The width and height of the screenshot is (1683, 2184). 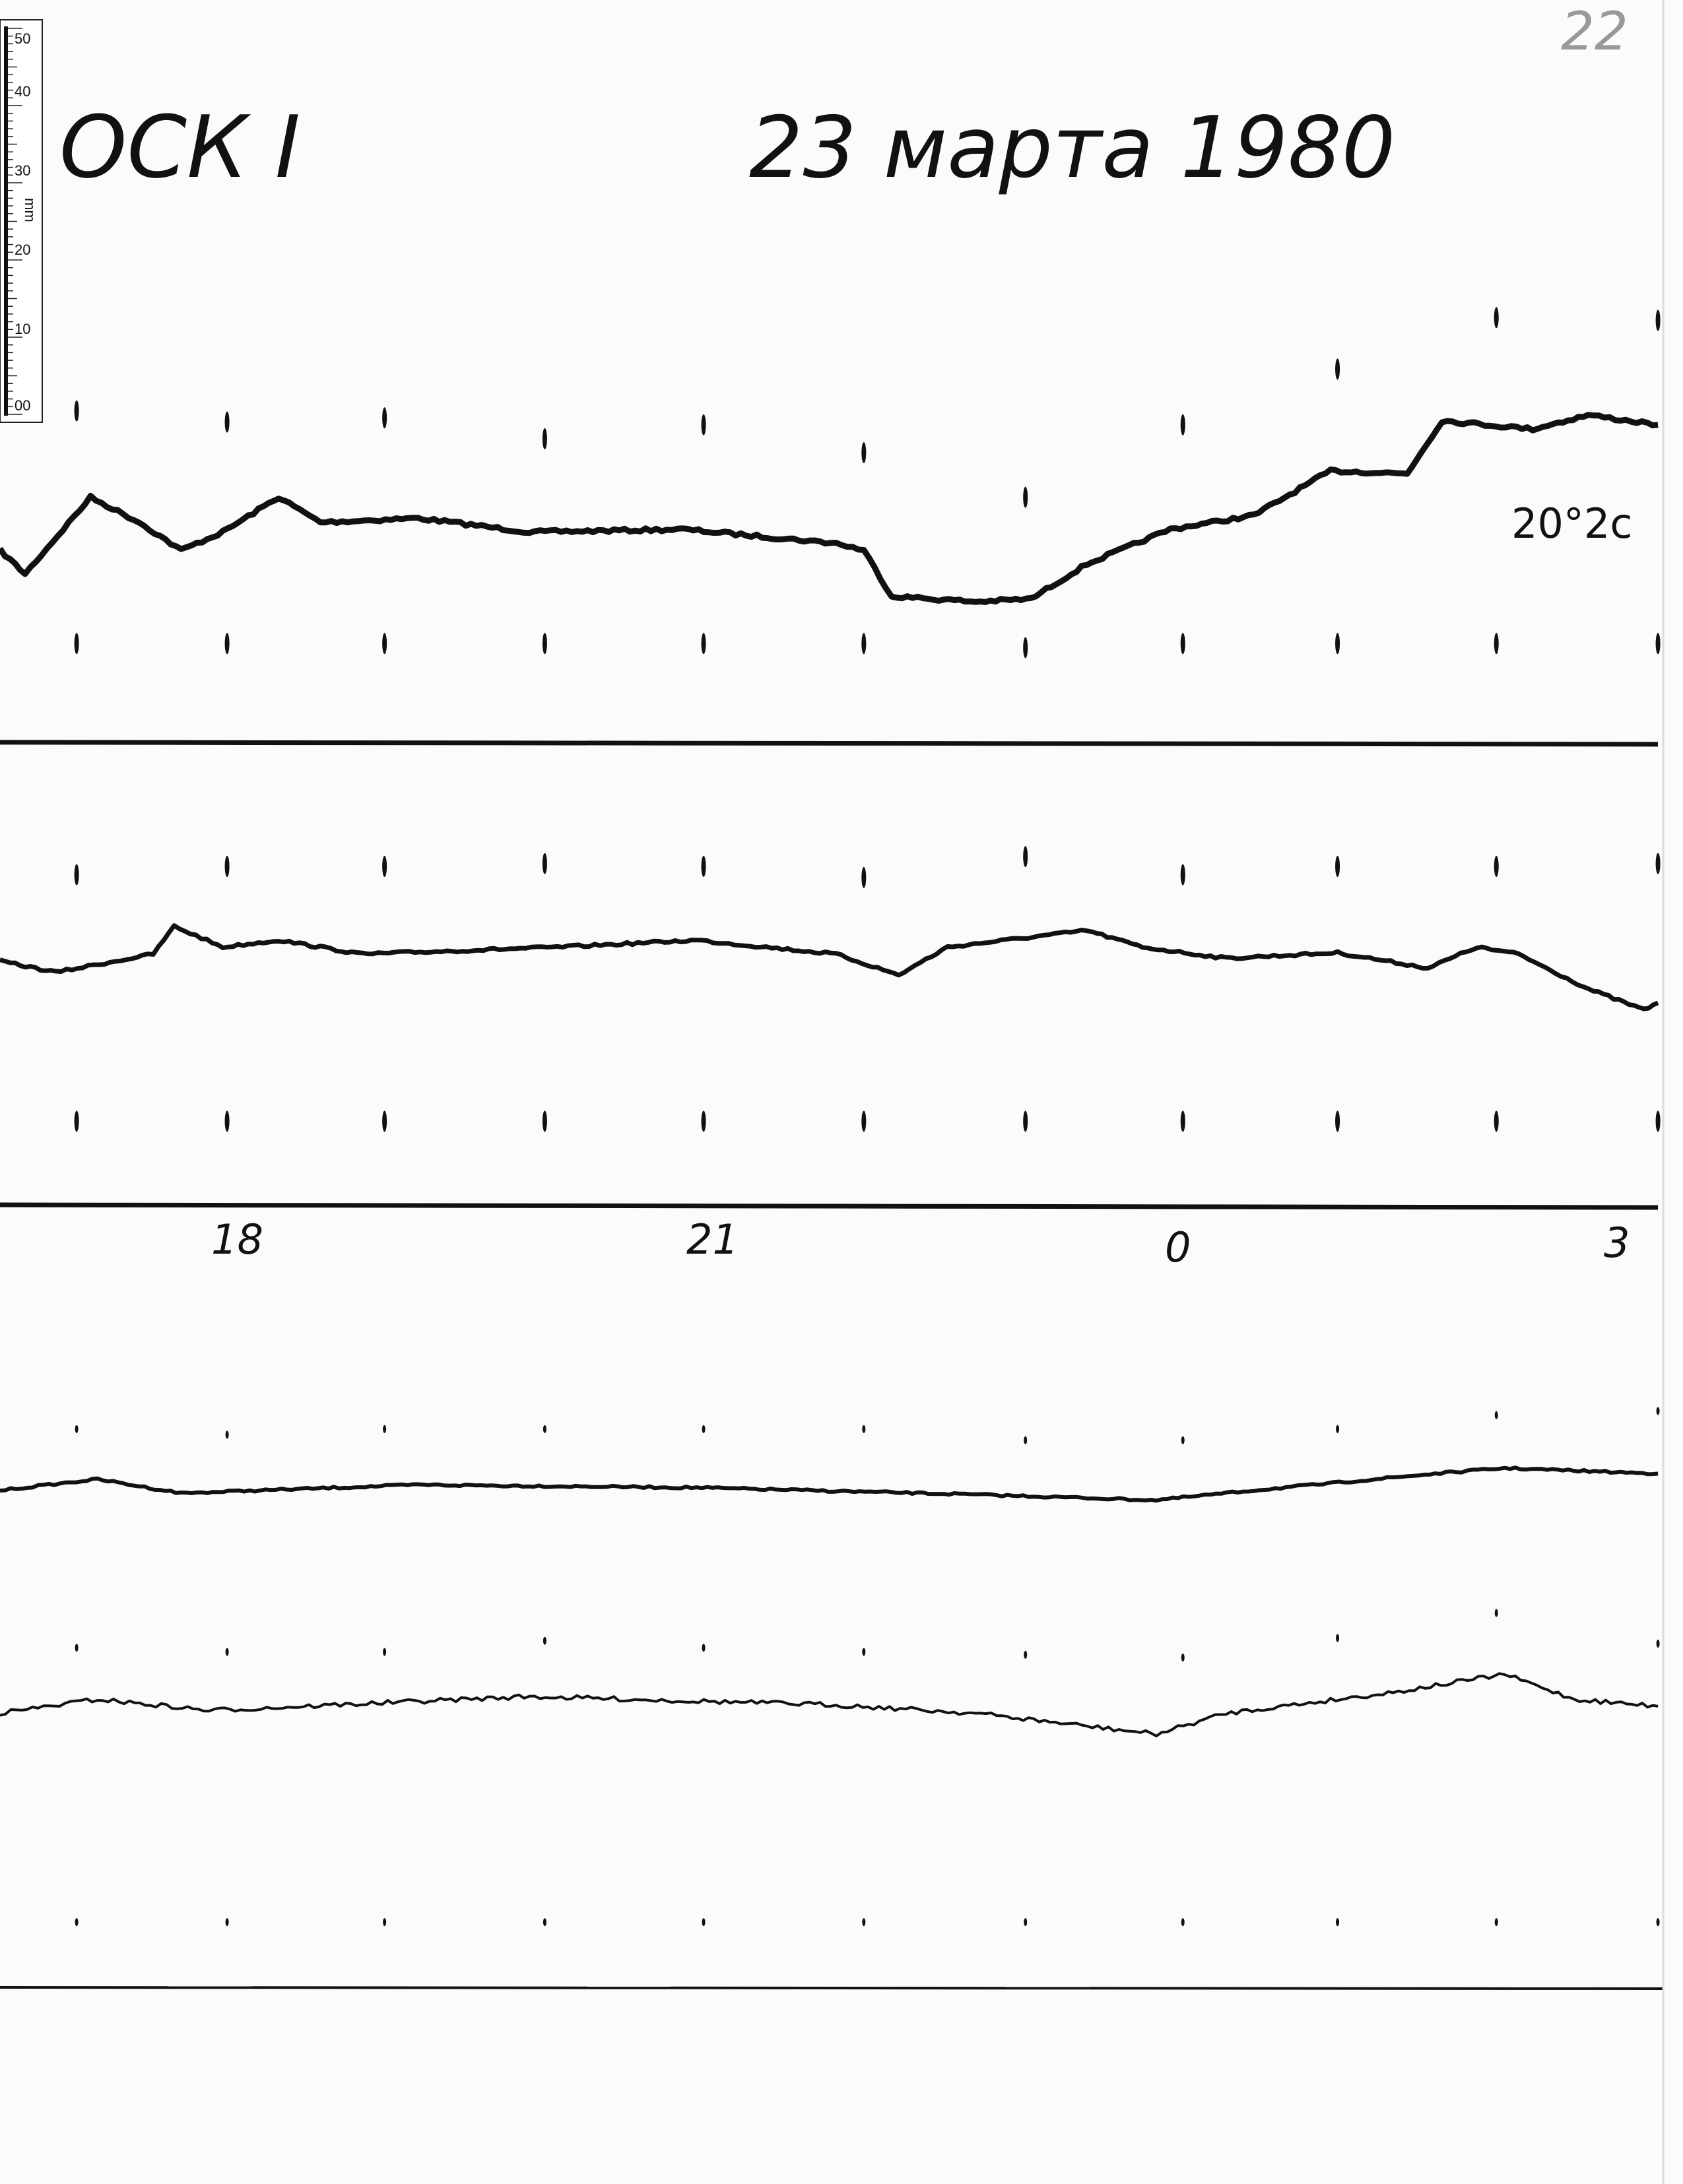 I want to click on ruler-edge, so click(x=6, y=221).